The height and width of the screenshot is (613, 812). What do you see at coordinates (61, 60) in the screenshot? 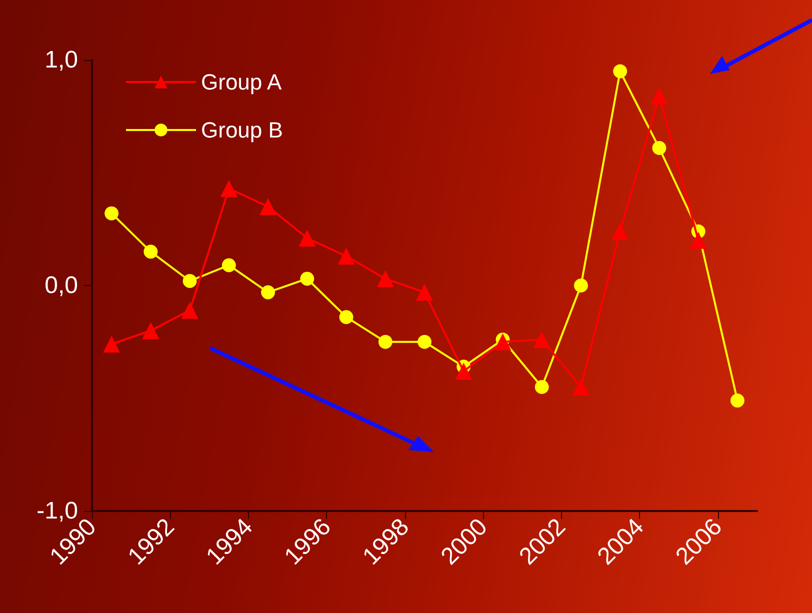
I see `y-tick-label: 1,0` at bounding box center [61, 60].